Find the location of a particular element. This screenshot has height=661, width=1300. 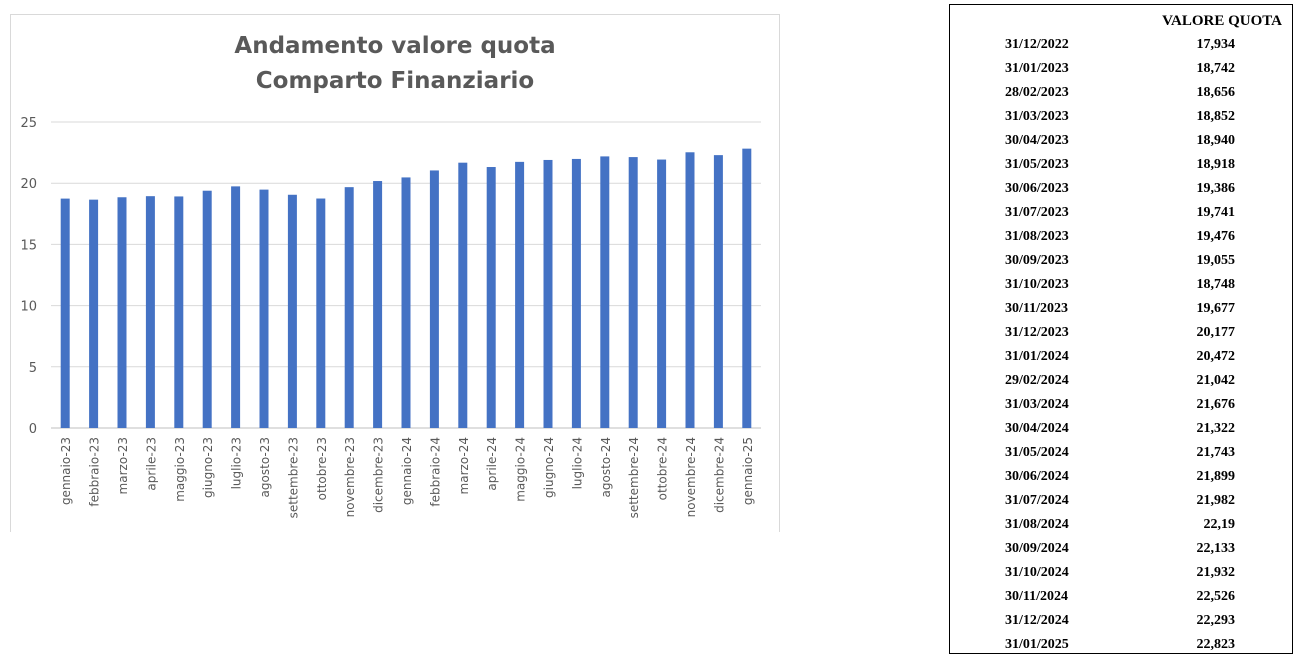

row-date: 31/01/2023 is located at coordinates (1037, 68).